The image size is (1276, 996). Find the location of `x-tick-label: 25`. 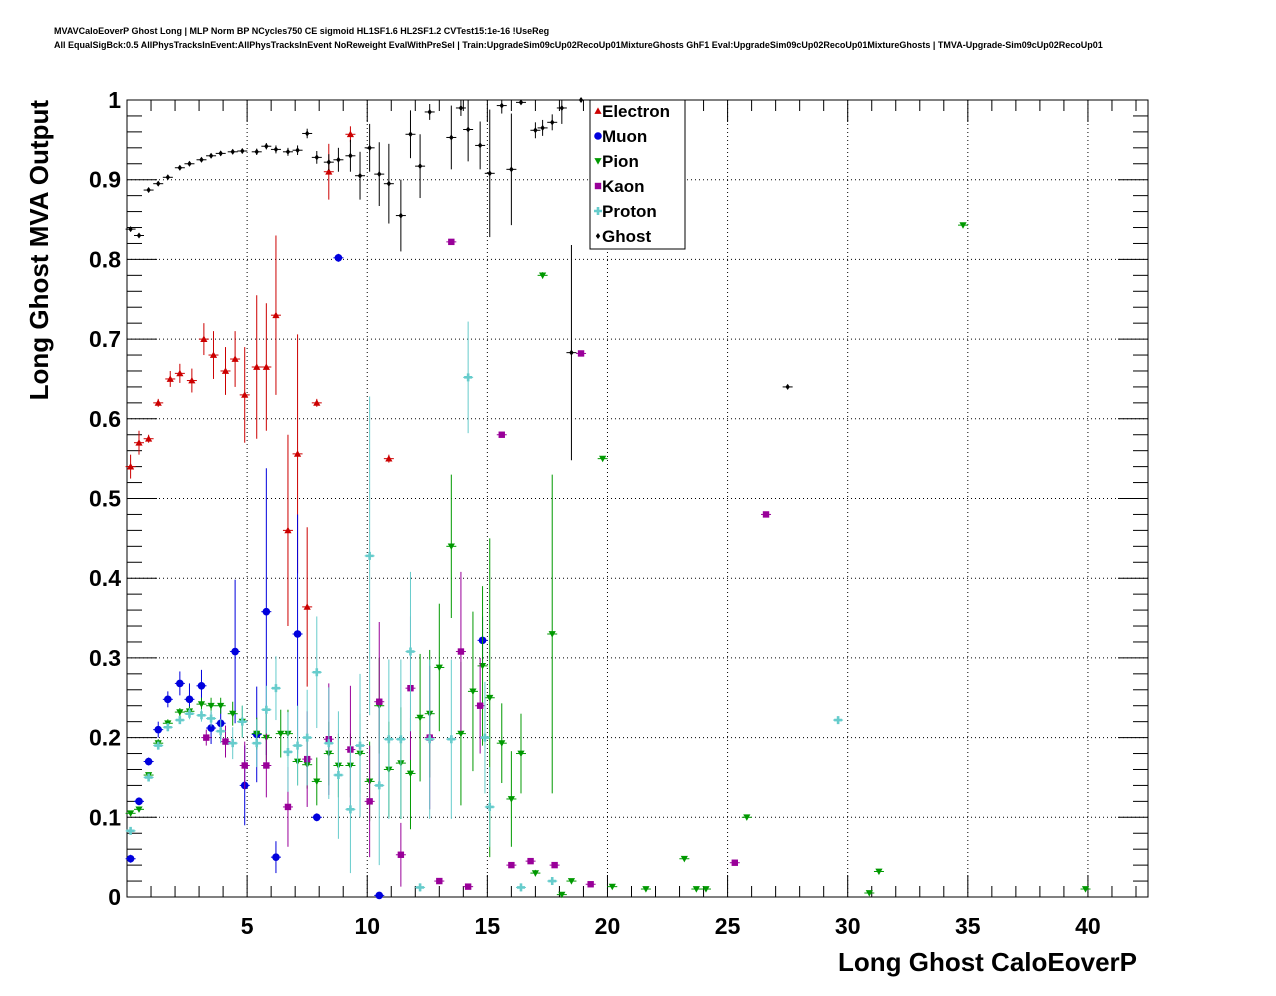

x-tick-label: 25 is located at coordinates (728, 926).